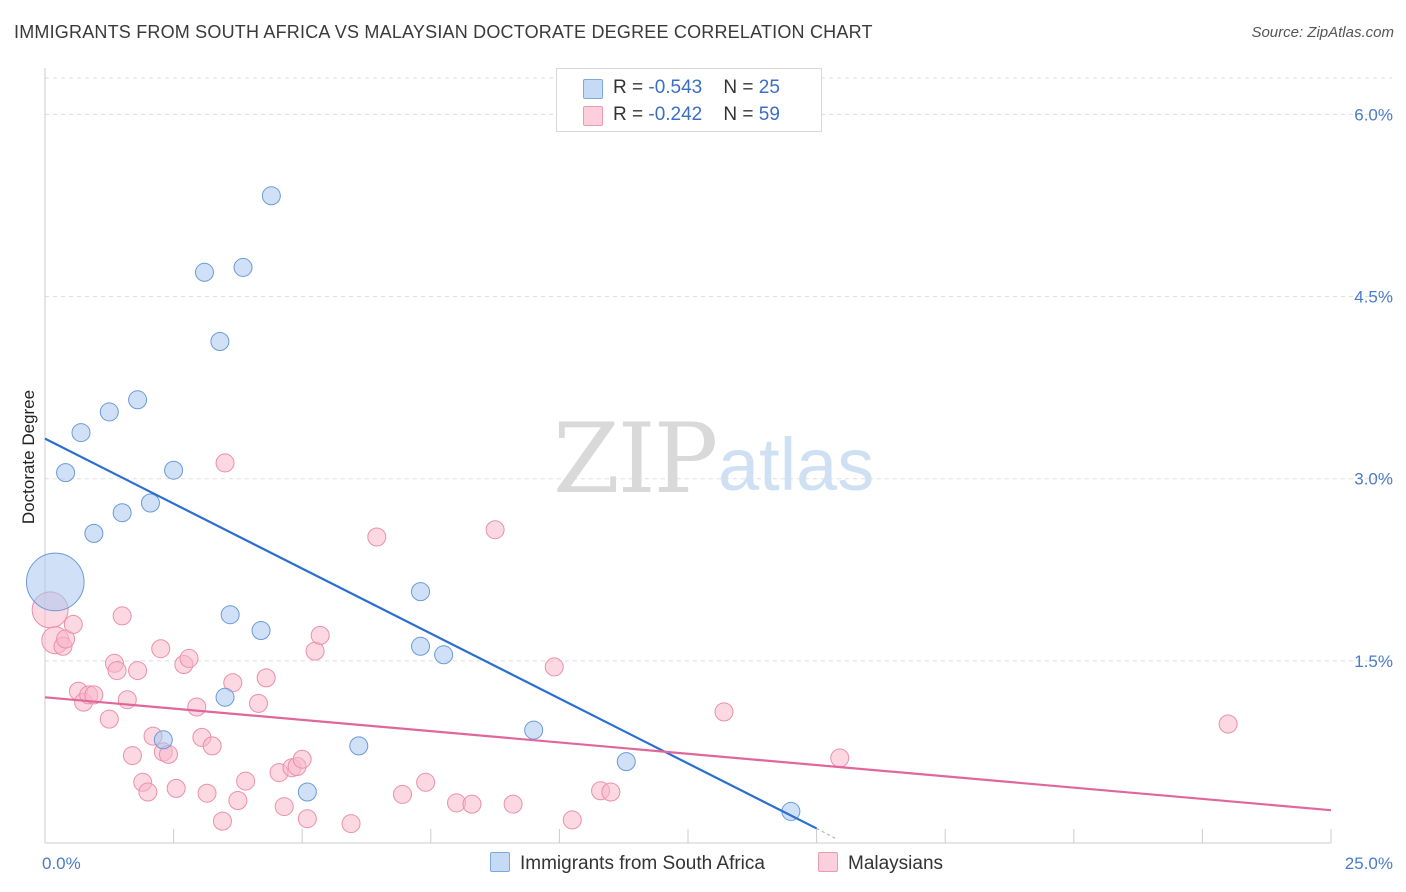  I want to click on legend-n-value: 25, so click(769, 87).